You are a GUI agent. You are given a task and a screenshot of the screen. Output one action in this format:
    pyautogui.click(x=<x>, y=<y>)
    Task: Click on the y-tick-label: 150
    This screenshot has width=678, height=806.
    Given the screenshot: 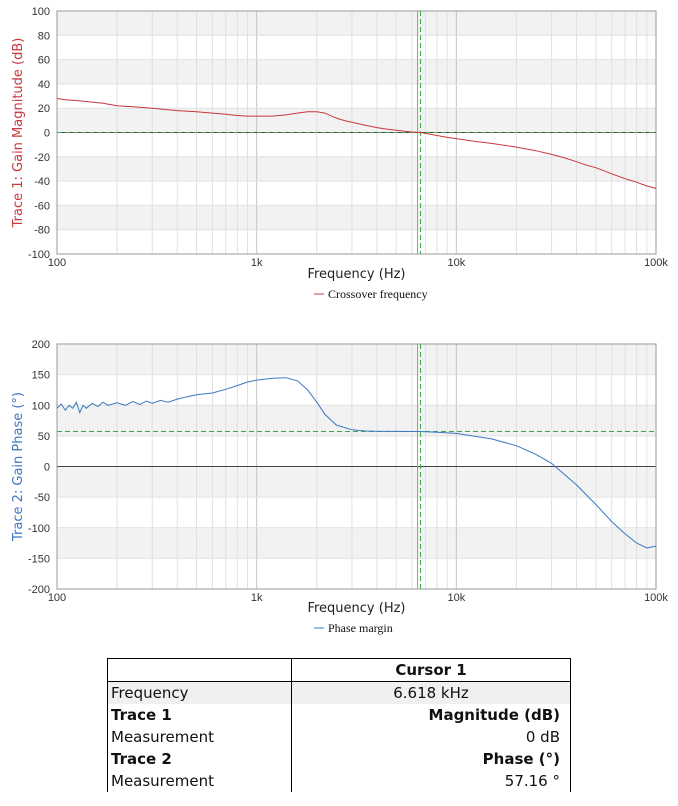 What is the action you would take?
    pyautogui.click(x=41, y=376)
    